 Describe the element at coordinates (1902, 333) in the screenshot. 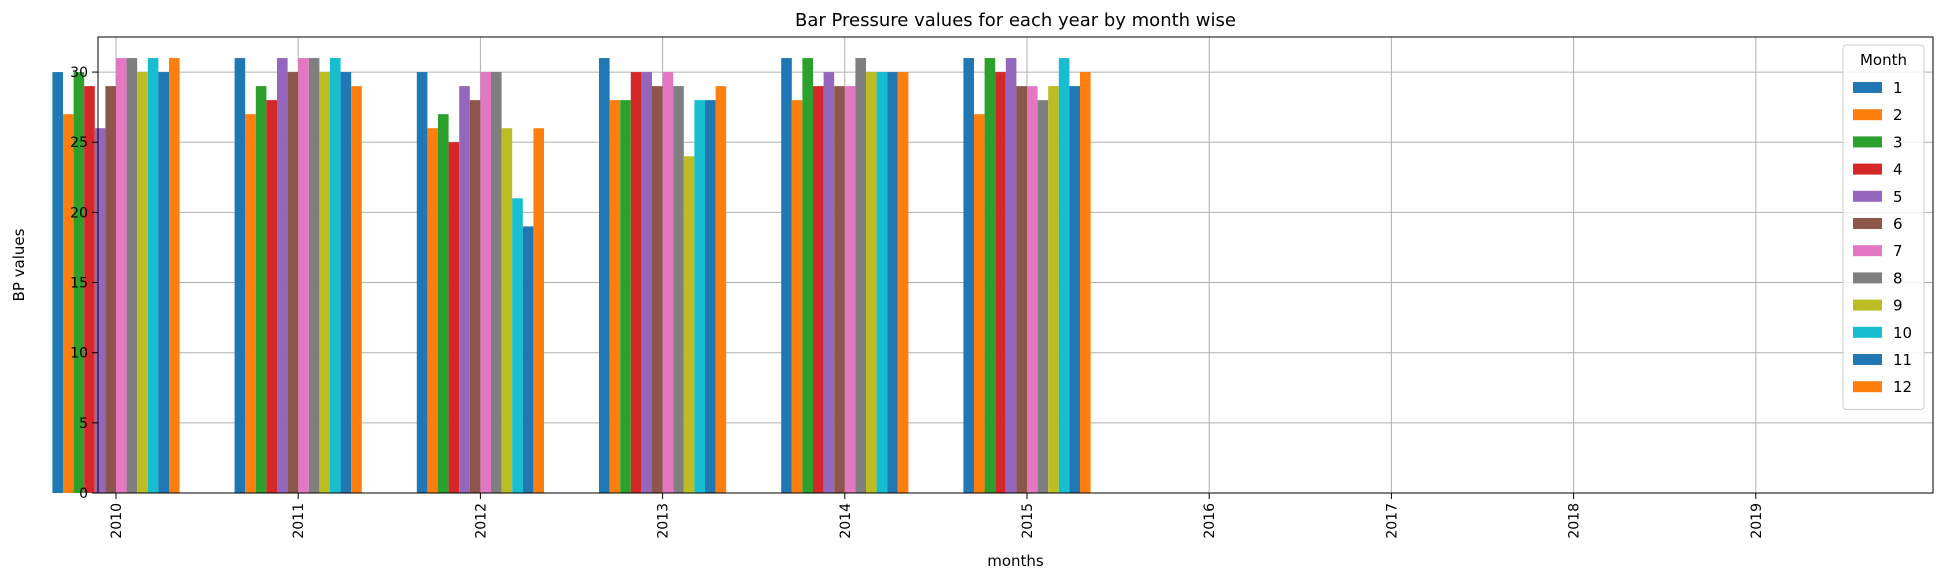

I see `legend-label-month-10: 10` at that location.